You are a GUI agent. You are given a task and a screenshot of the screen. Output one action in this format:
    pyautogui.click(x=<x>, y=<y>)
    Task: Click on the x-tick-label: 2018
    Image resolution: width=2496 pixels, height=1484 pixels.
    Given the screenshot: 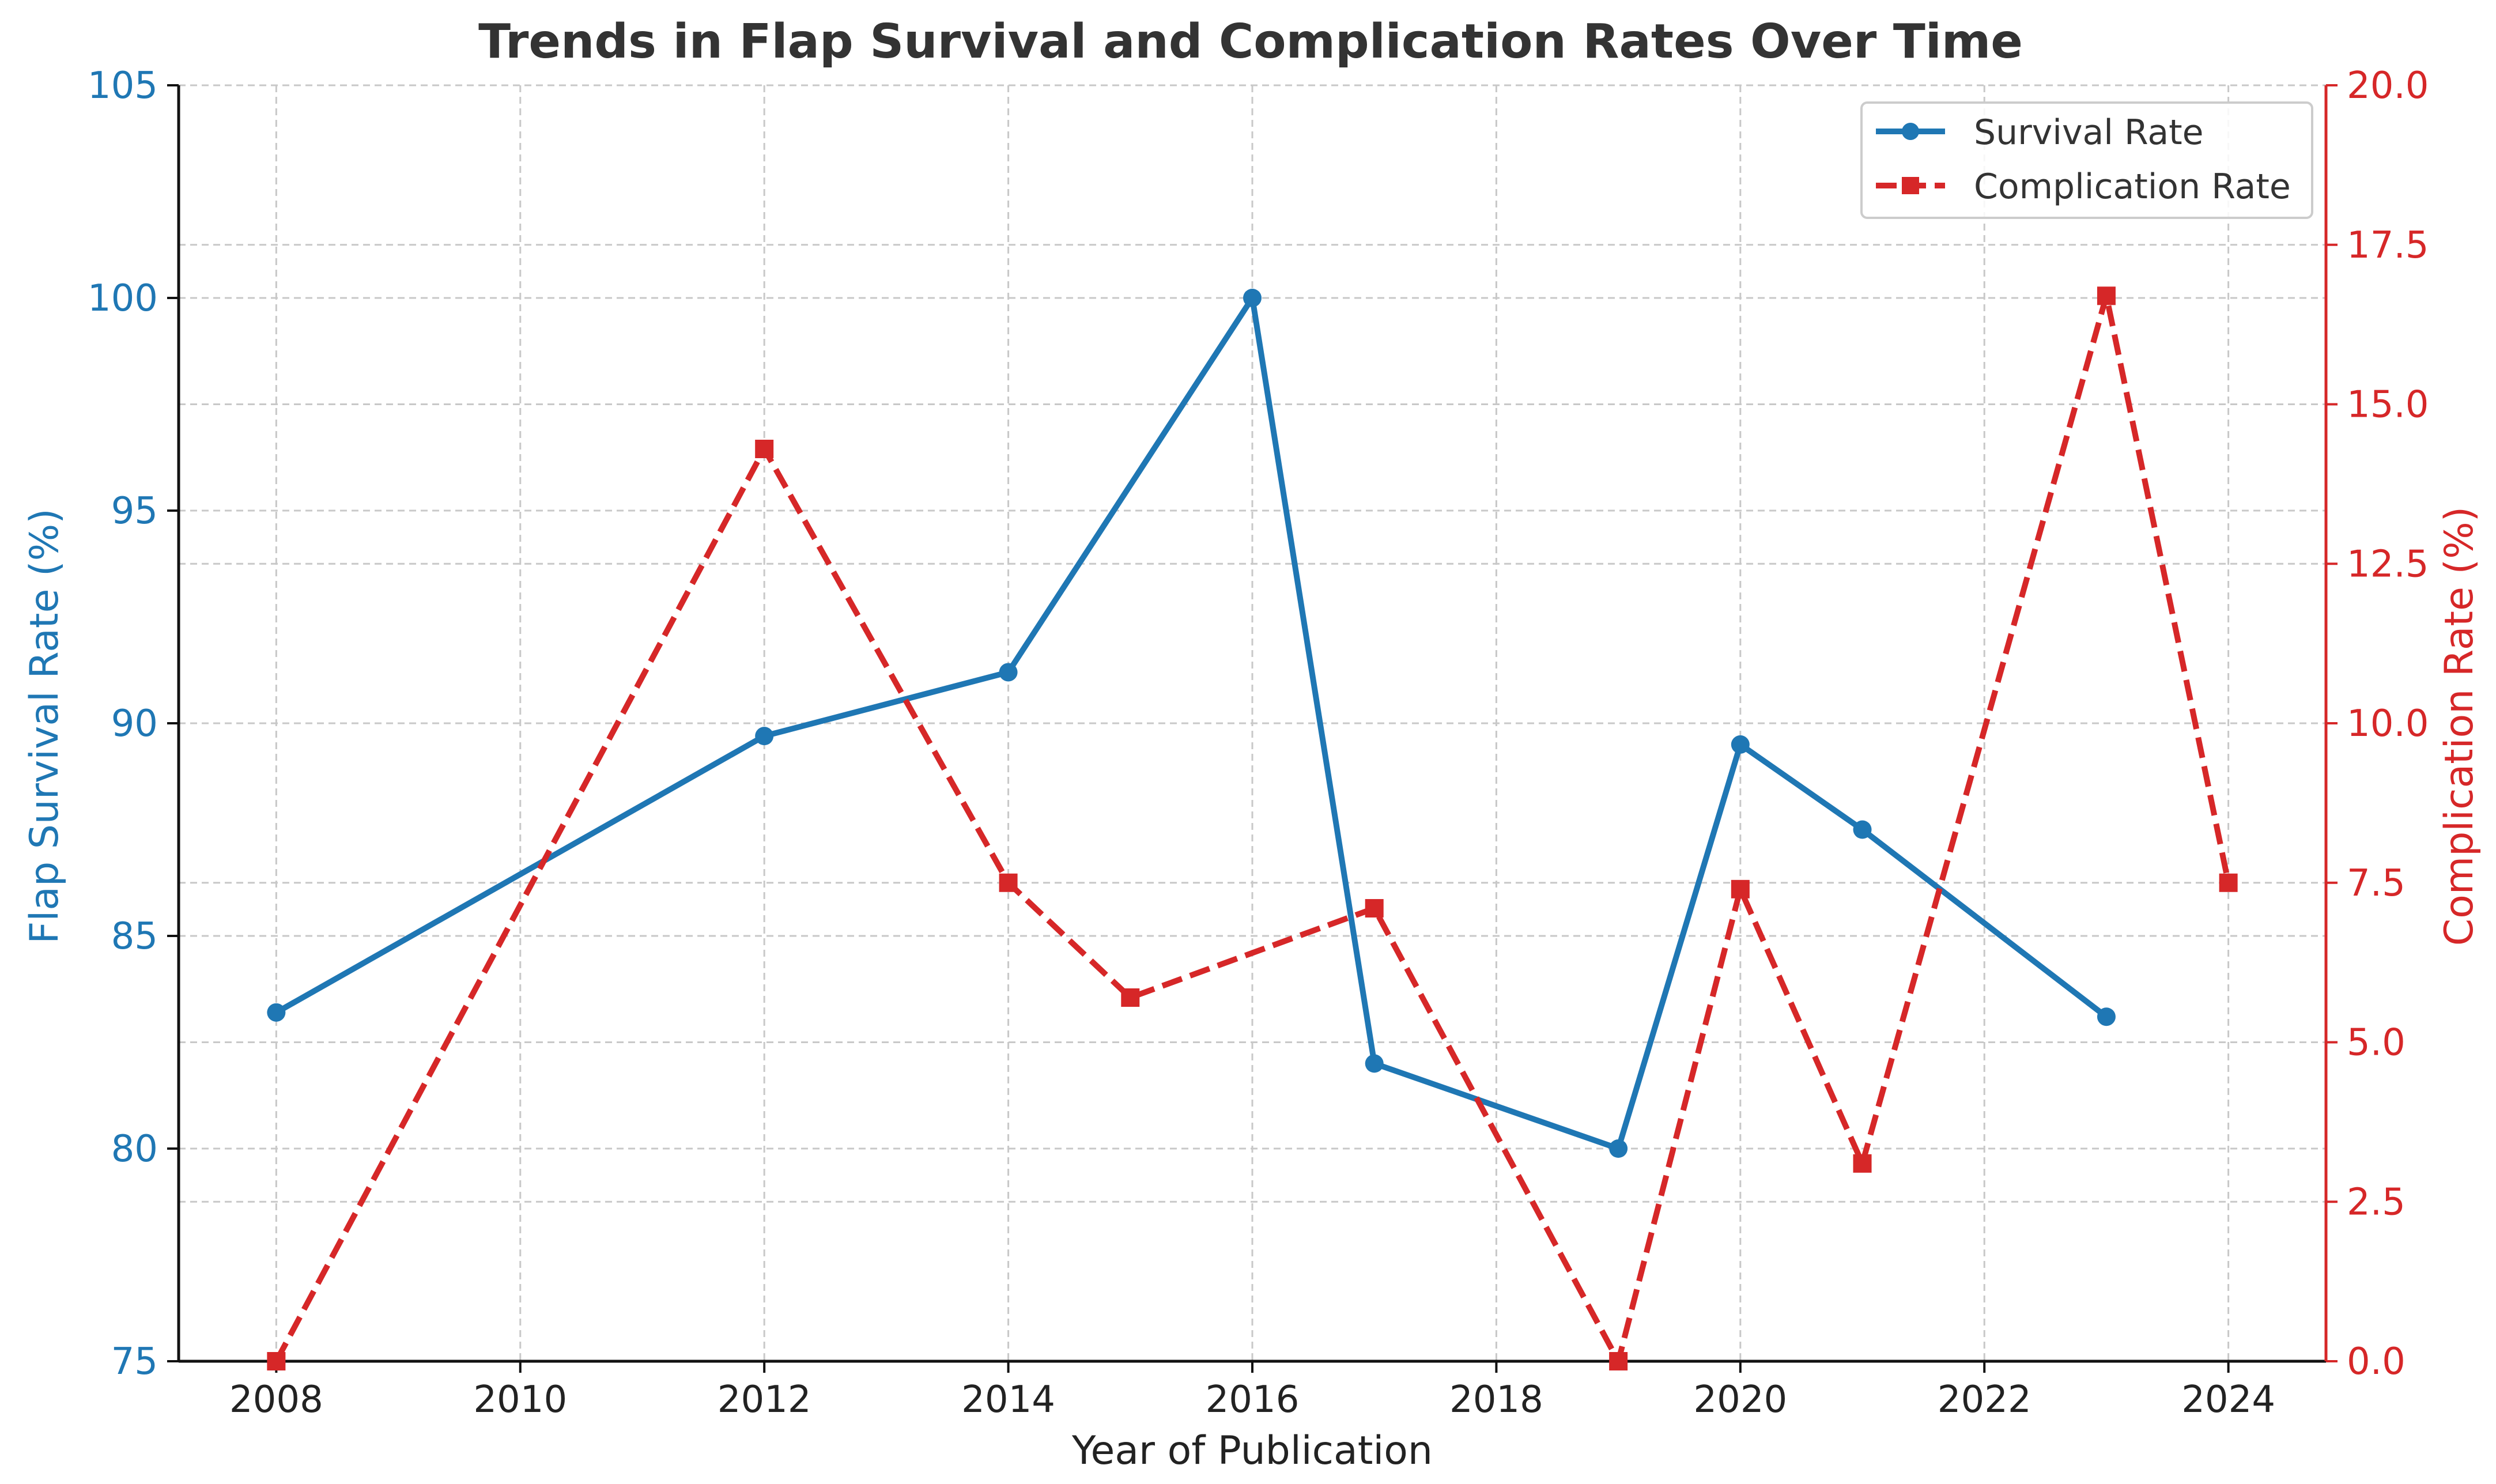 What is the action you would take?
    pyautogui.click(x=1496, y=1400)
    